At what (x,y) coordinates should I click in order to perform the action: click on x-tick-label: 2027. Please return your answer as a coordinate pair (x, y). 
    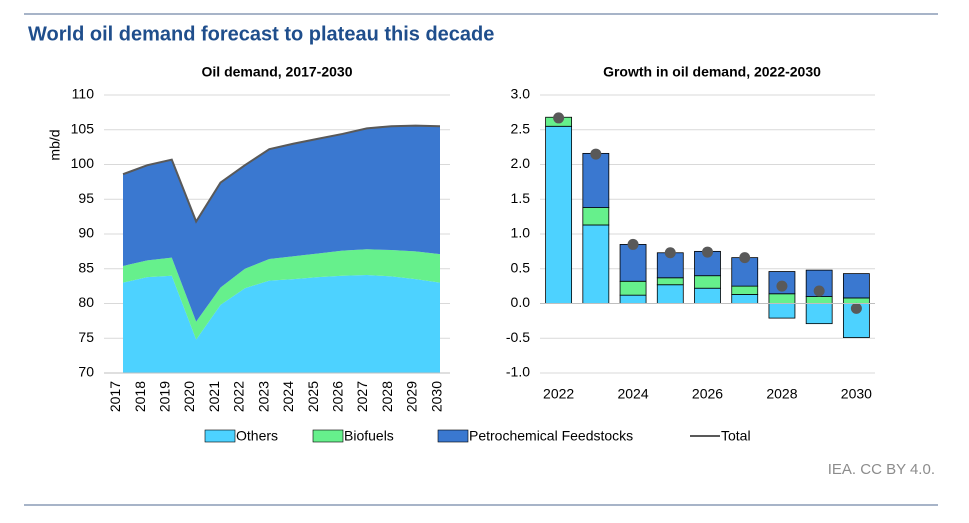
    Looking at the image, I should click on (362, 396).